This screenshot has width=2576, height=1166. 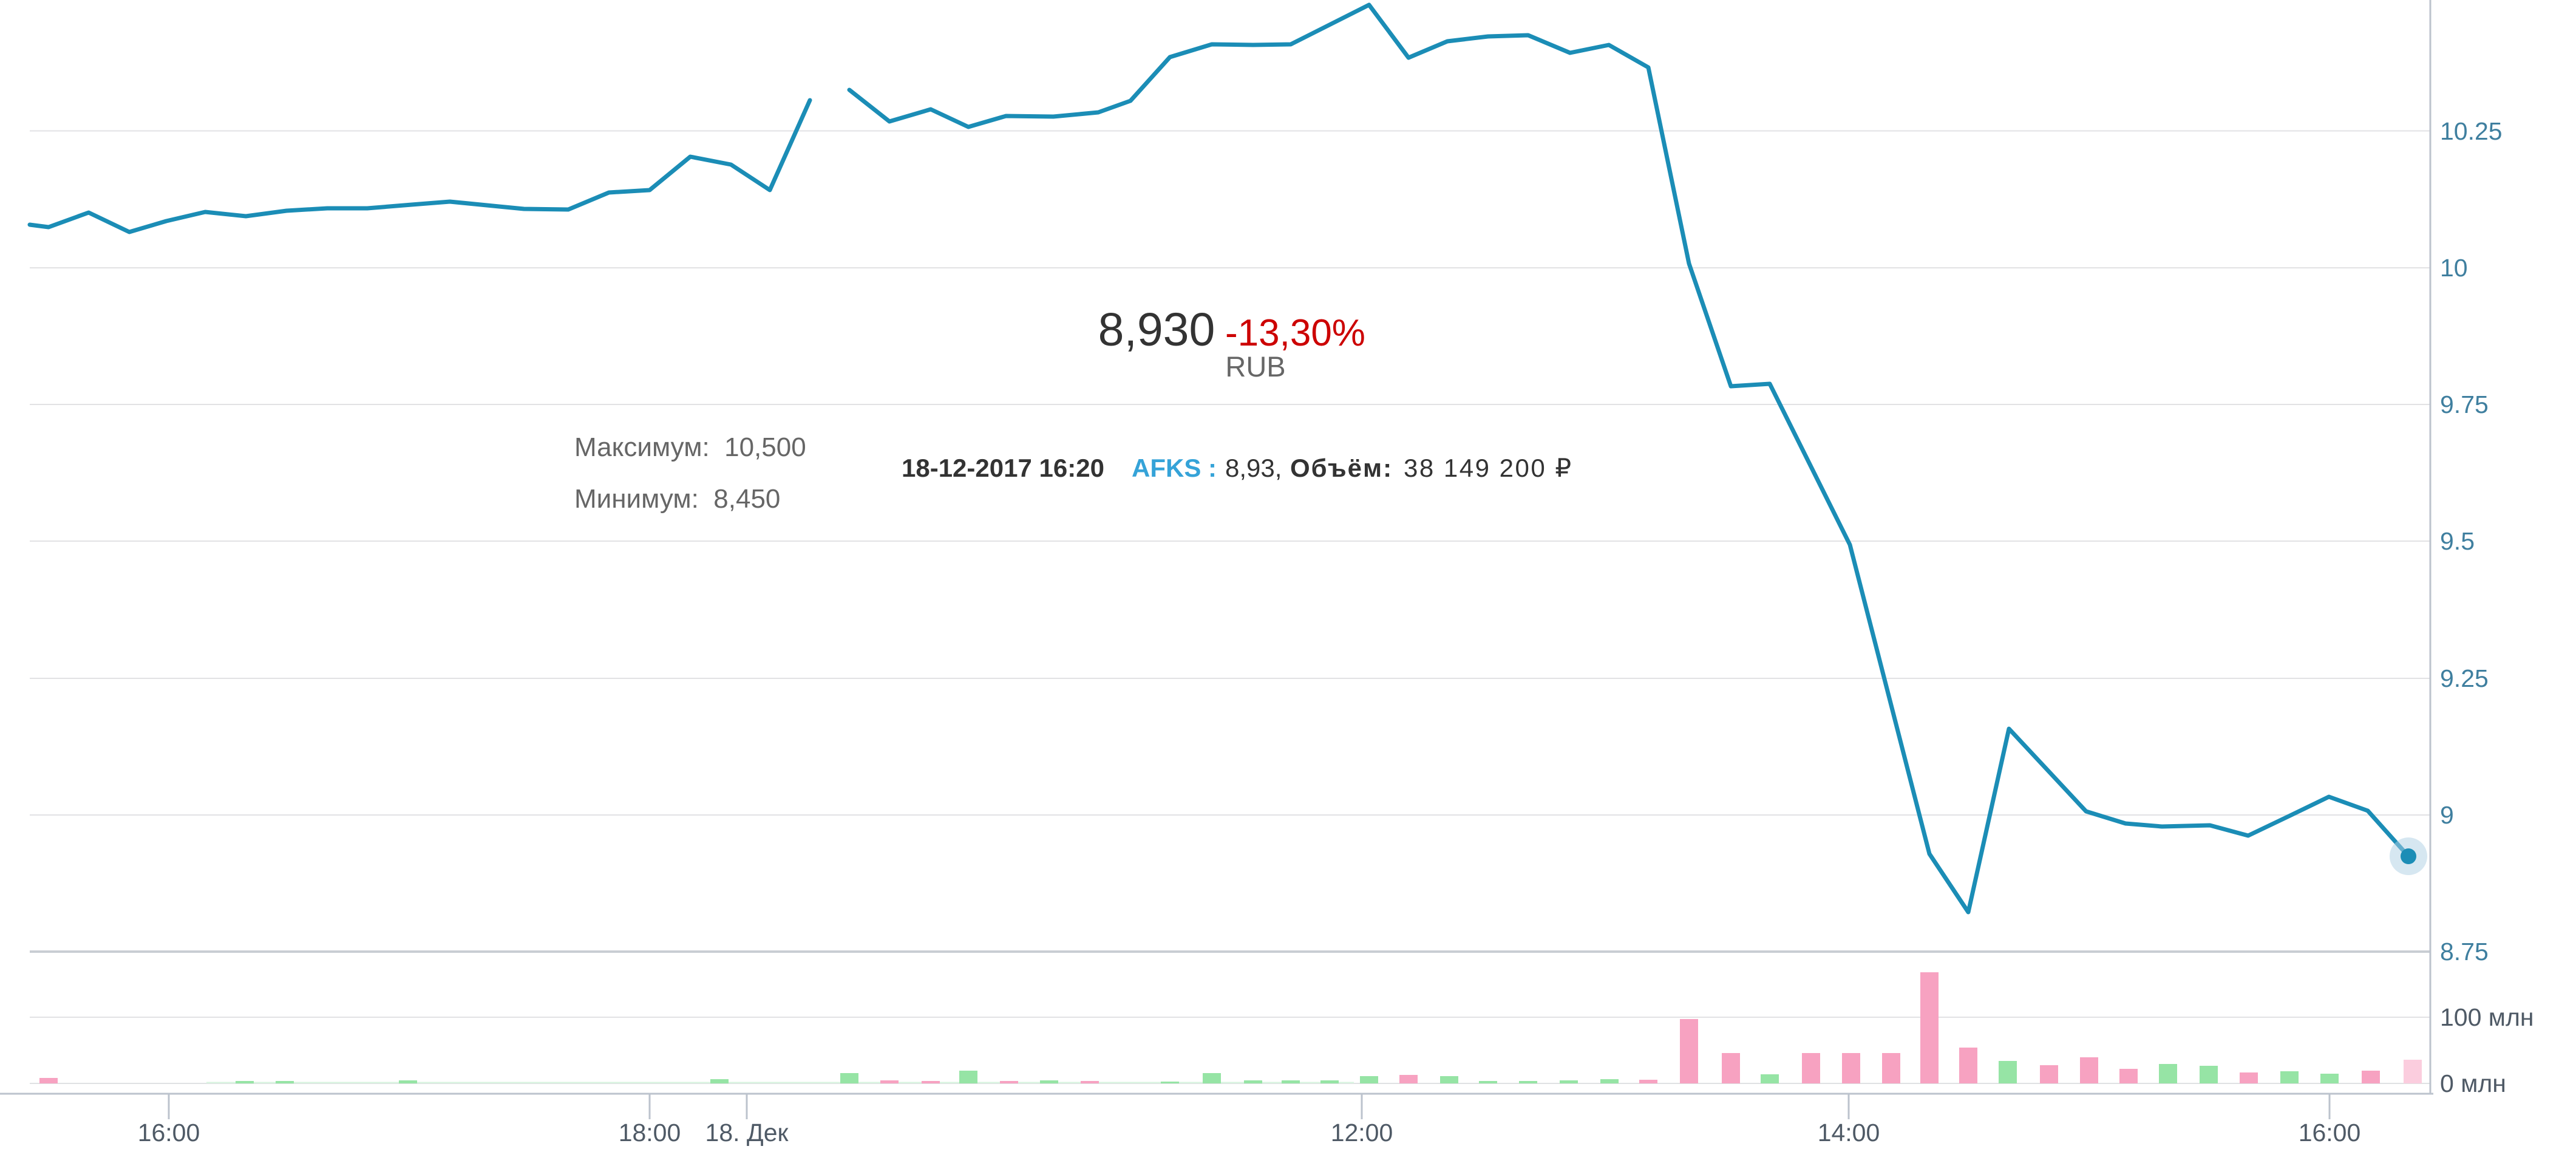 I want to click on svg-text: 10, so click(x=2454, y=268).